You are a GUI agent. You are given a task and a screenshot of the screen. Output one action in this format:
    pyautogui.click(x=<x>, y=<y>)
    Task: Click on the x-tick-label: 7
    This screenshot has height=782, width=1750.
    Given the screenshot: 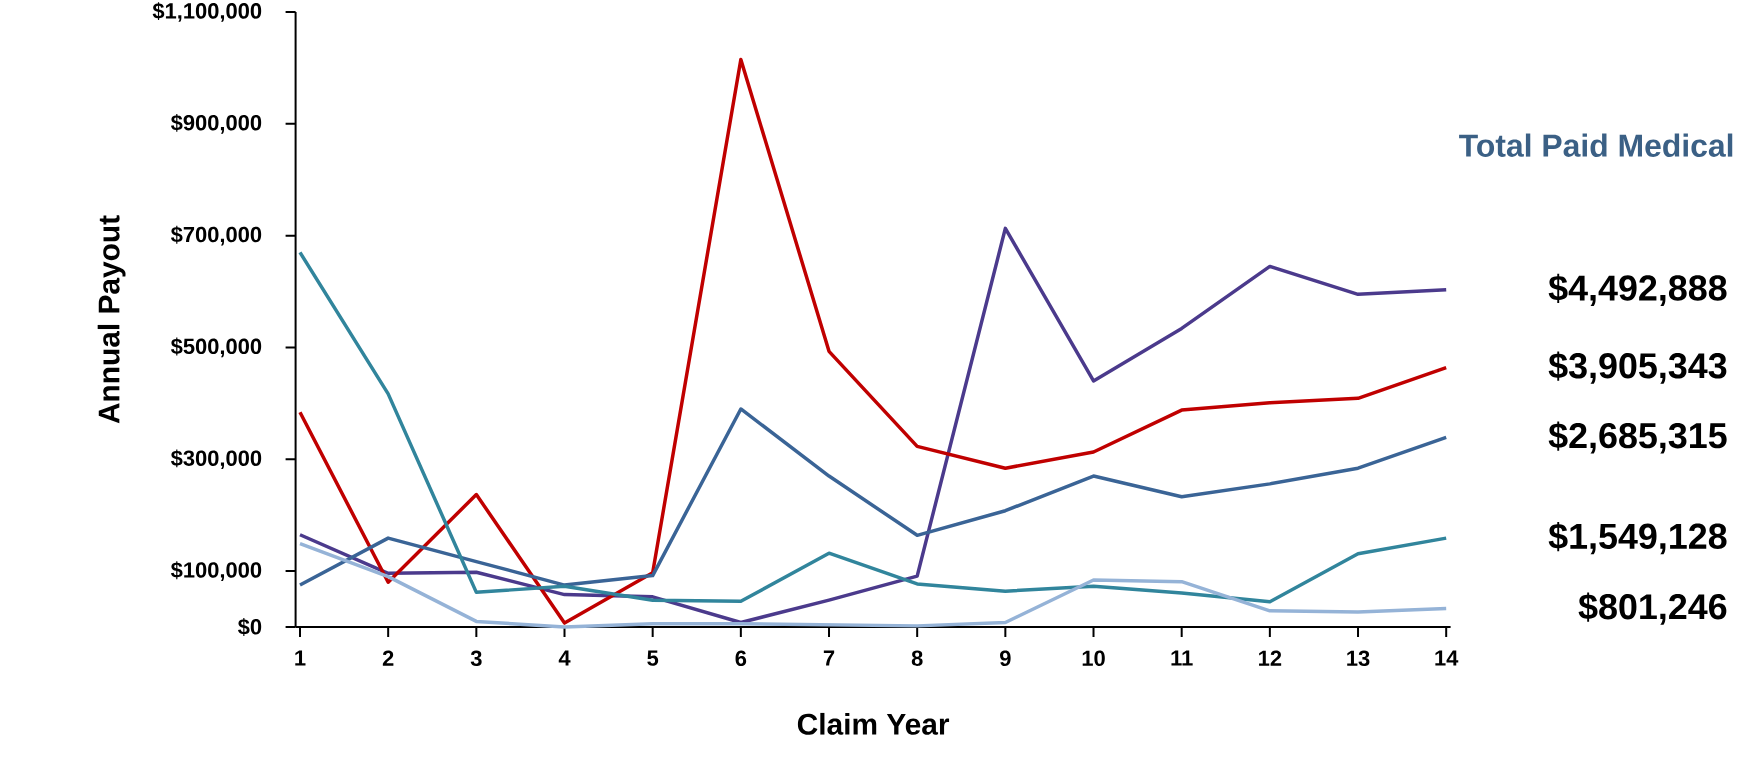 What is the action you would take?
    pyautogui.click(x=829, y=658)
    